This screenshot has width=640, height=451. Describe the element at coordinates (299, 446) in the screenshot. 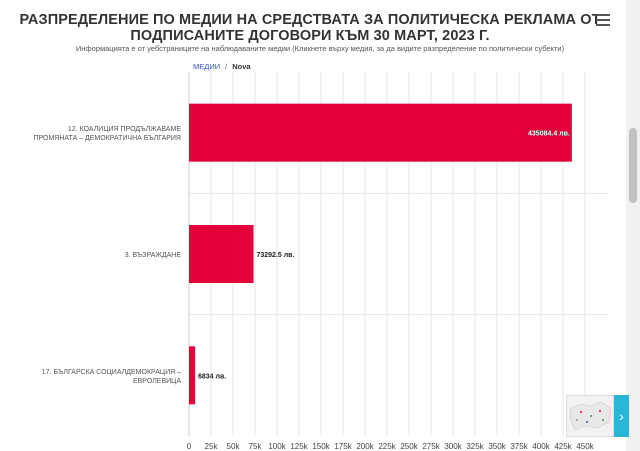

I see `x-tick-label: 125k` at that location.